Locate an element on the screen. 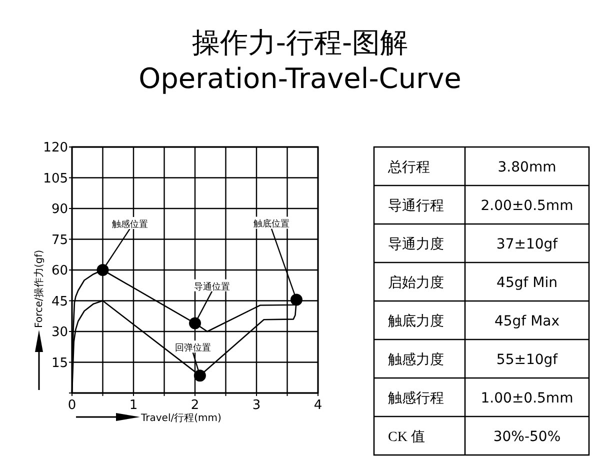  x-tick-label: 1 is located at coordinates (133, 405).